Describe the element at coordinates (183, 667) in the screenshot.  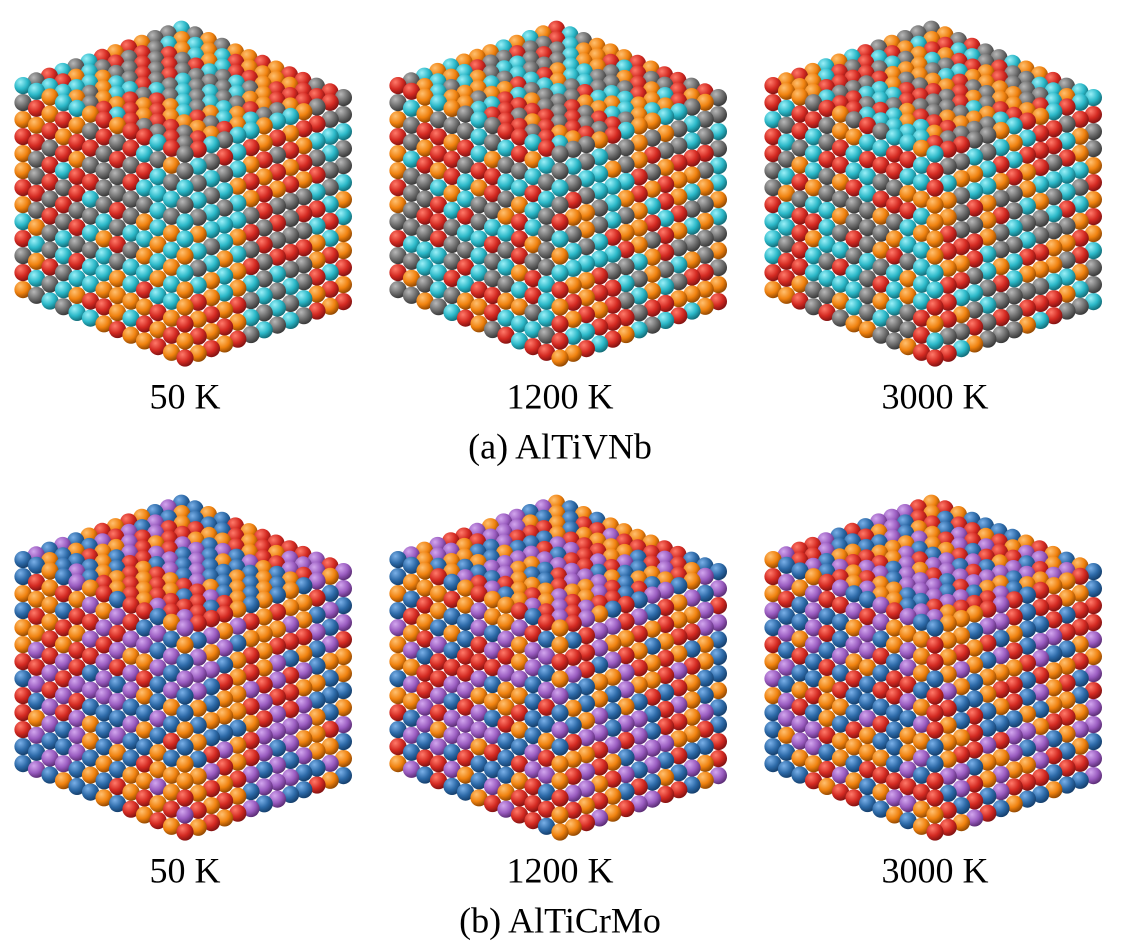
I see `atom-cube` at that location.